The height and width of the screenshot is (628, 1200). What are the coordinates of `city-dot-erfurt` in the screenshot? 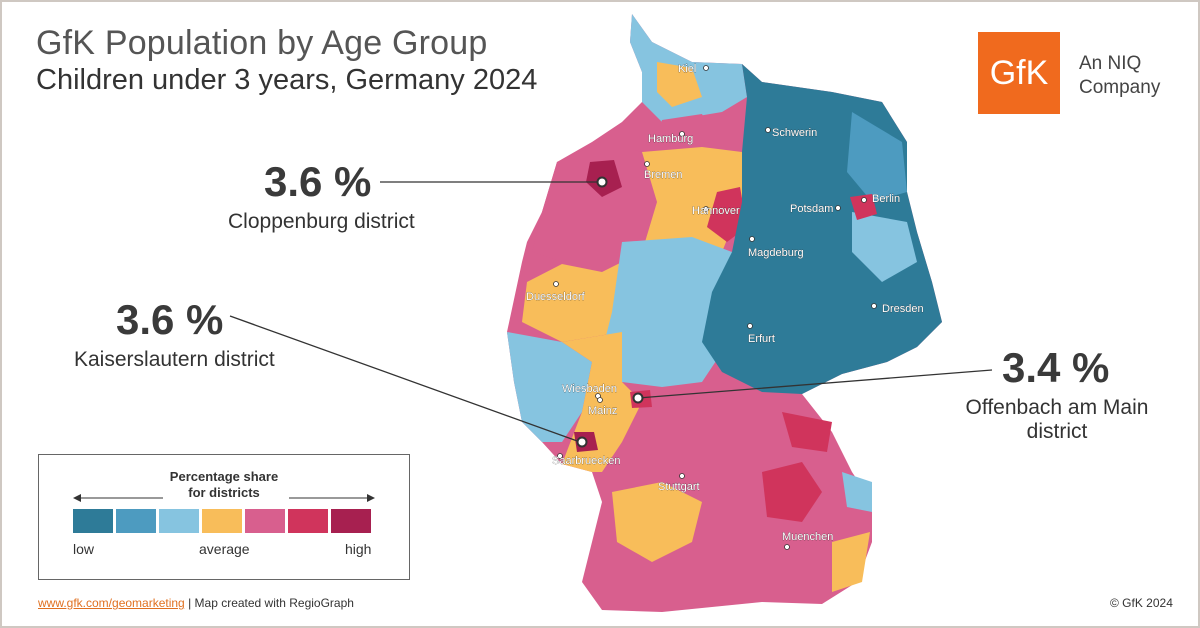 It's located at (750, 326).